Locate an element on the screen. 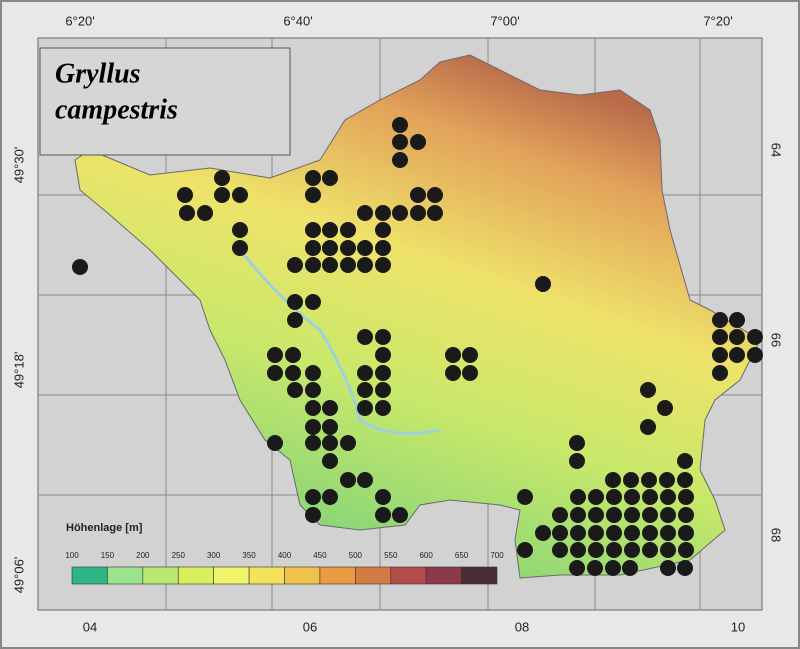 Image resolution: width=800 pixels, height=649 pixels. latitude-label: 49°30' is located at coordinates (18, 165).